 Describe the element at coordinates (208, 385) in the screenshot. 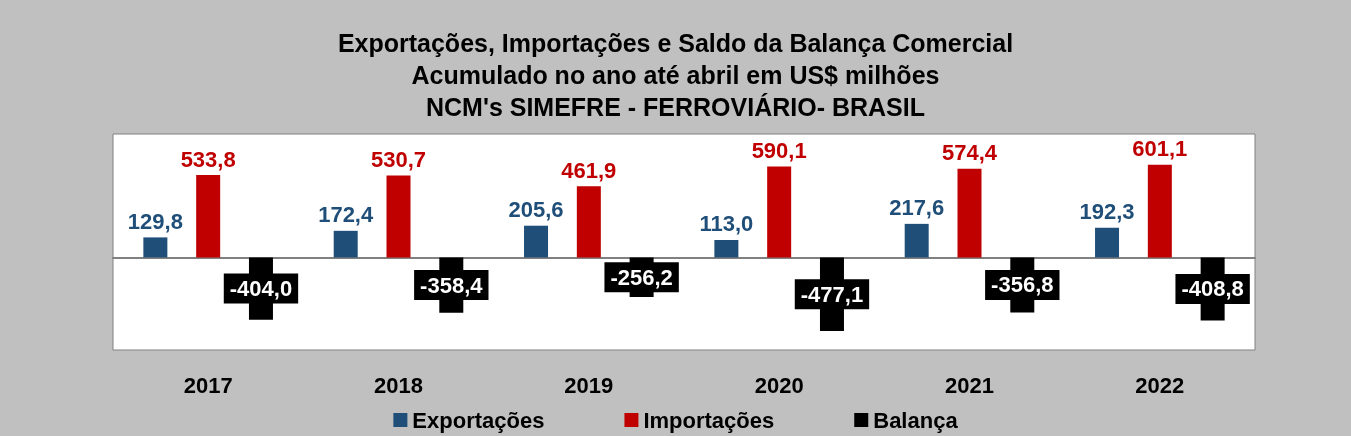

I see `x-tick-label: 2017` at that location.